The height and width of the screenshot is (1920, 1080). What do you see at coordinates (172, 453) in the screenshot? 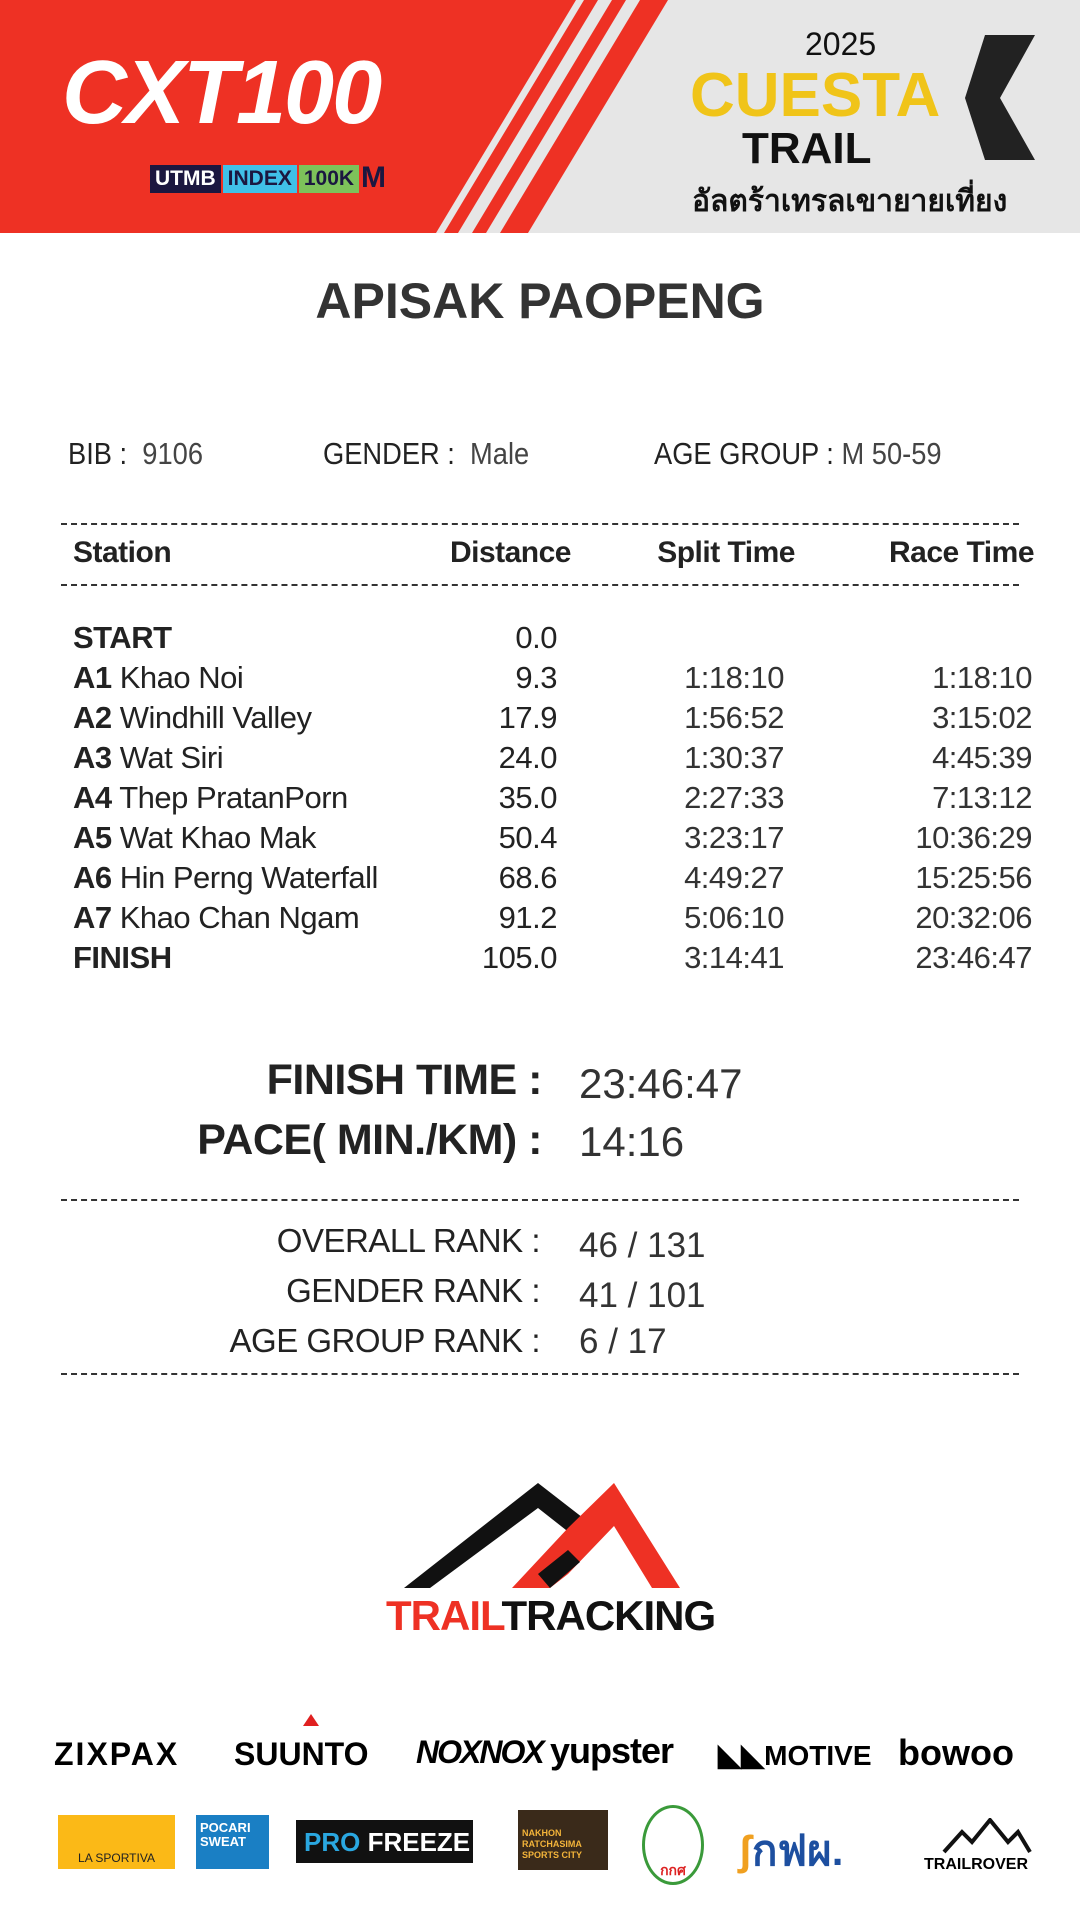
I see `bib-value: 9106` at bounding box center [172, 453].